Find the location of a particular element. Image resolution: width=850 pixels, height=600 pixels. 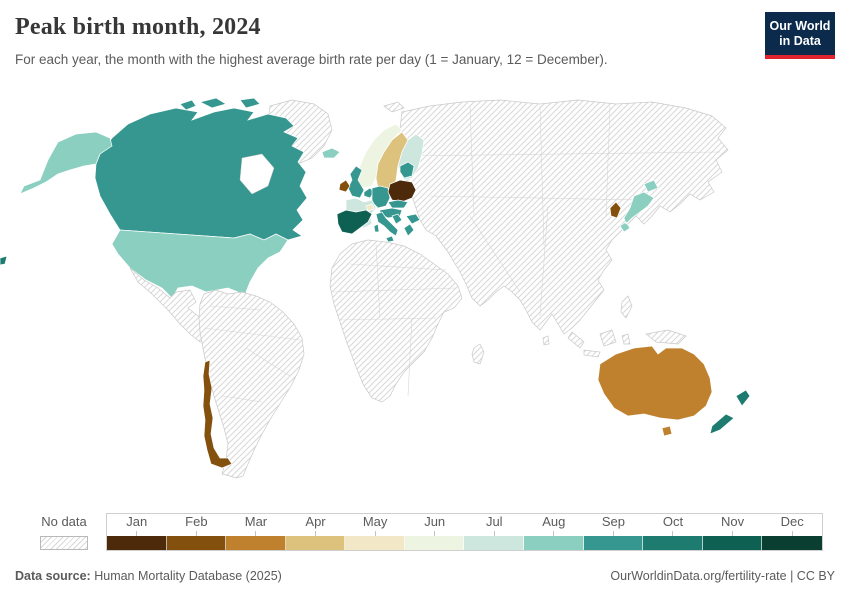

country-new-zealand is located at coordinates (730, 412).